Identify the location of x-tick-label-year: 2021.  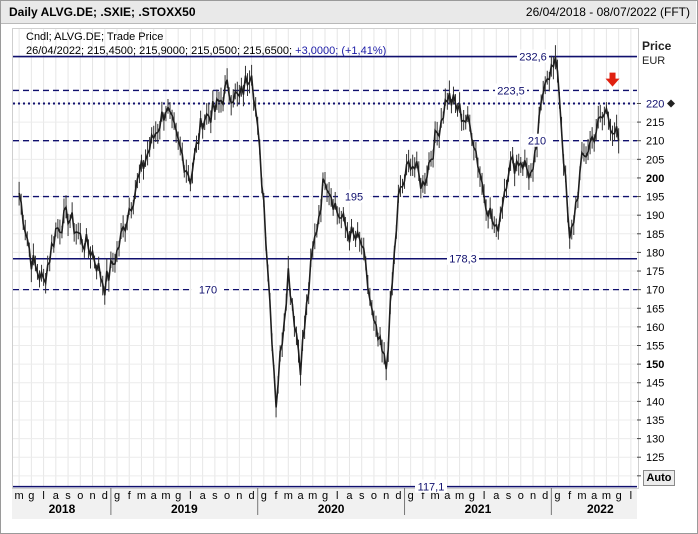
(478, 509).